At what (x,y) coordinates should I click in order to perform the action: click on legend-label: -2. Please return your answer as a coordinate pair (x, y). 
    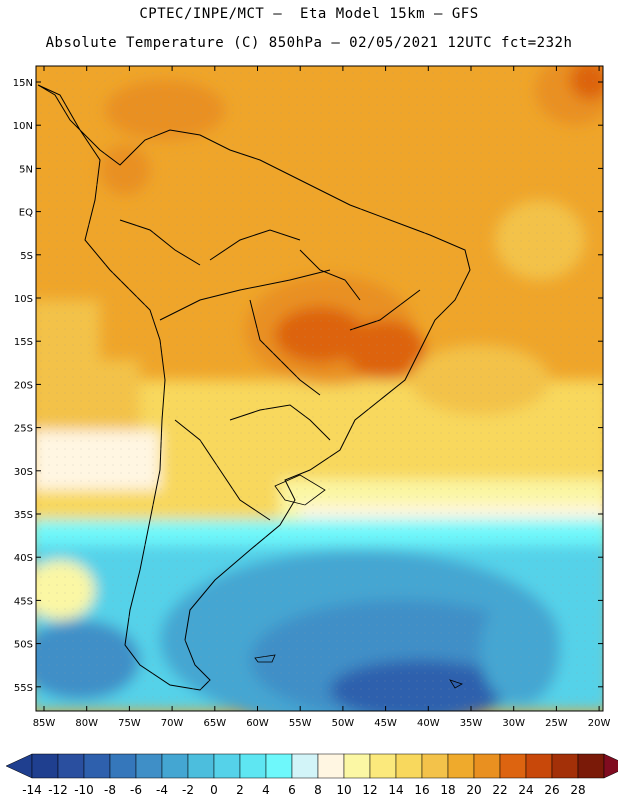
    Looking at the image, I should click on (188, 790).